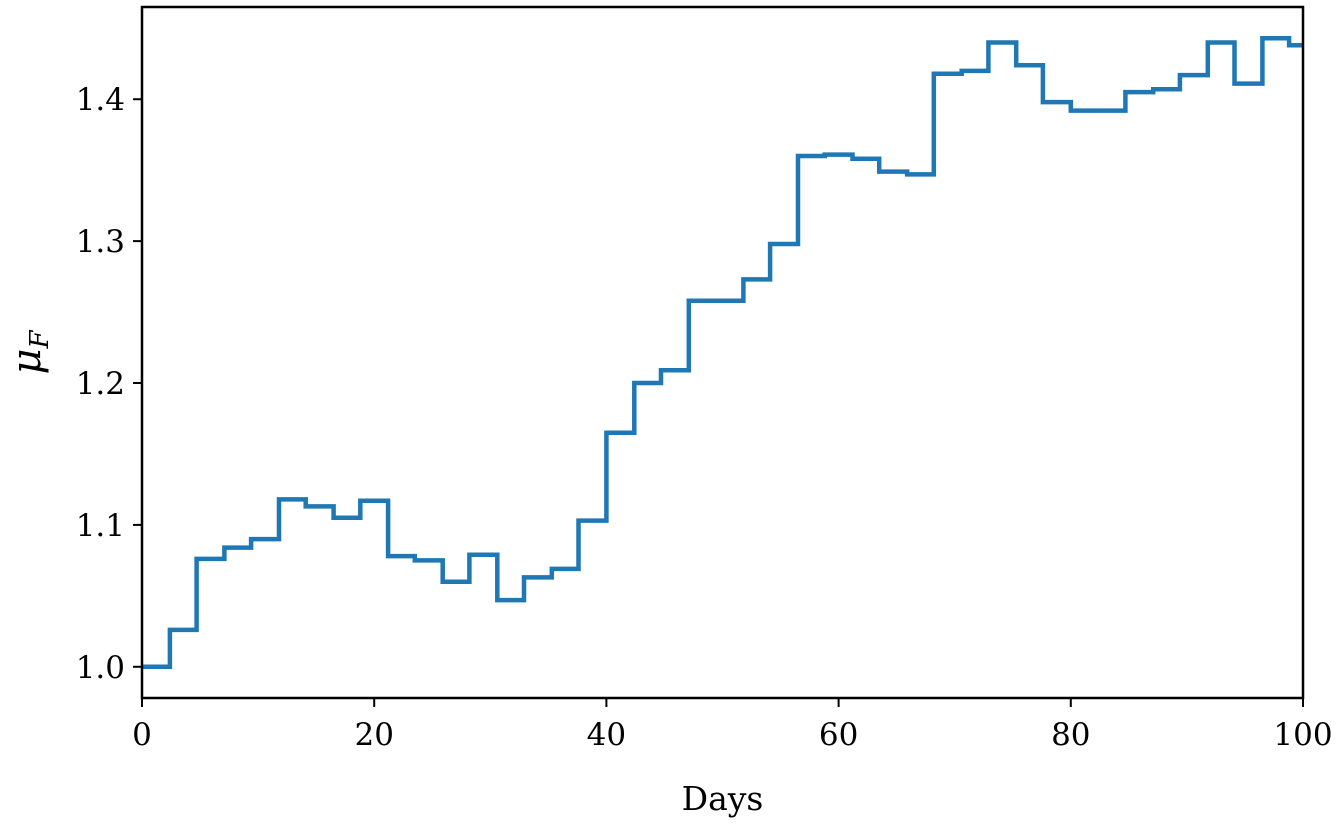 The width and height of the screenshot is (1341, 829). What do you see at coordinates (100, 668) in the screenshot?
I see `y-tick-label-0: 1.0` at bounding box center [100, 668].